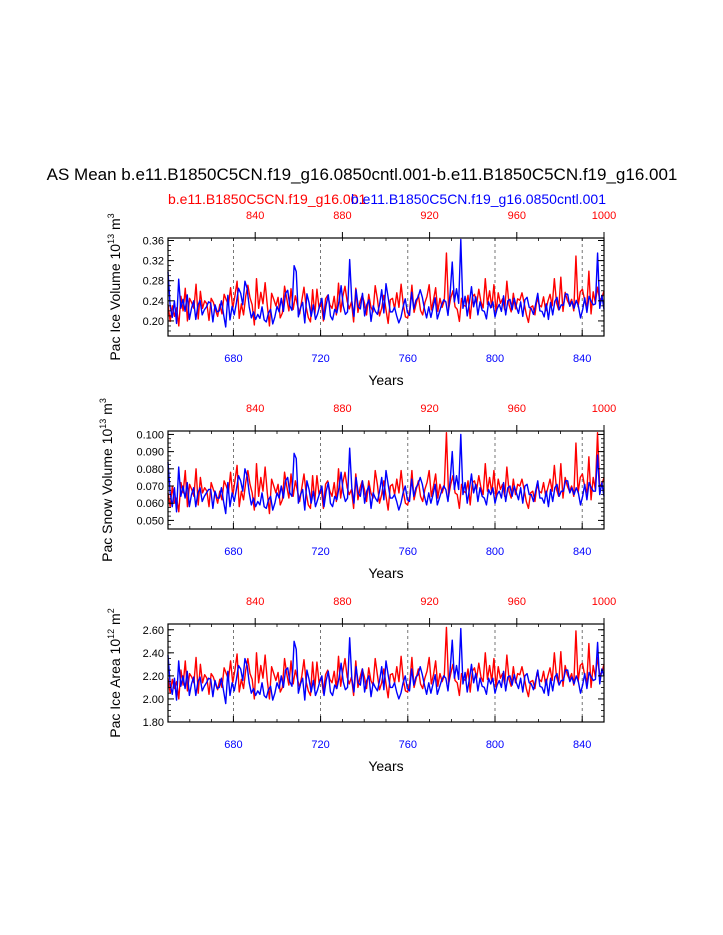 The height and width of the screenshot is (935, 723). I want to click on y-axis-label: Pac Snow Volume 1013 m3, so click(106, 480).